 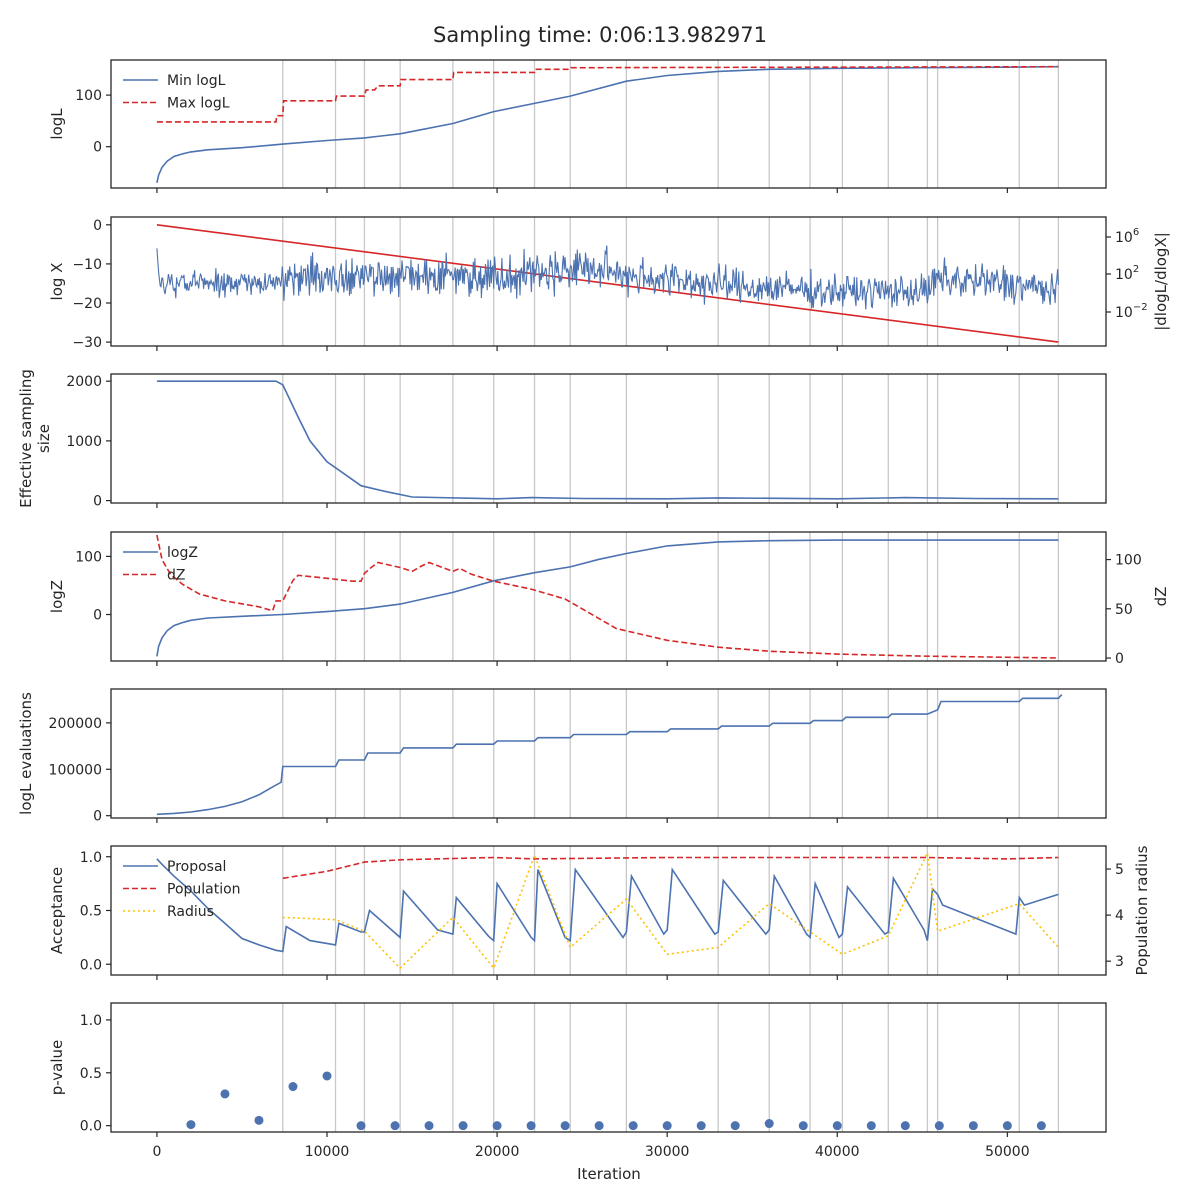 What do you see at coordinates (1119, 916) in the screenshot?
I see `y2-tick-label: 4` at bounding box center [1119, 916].